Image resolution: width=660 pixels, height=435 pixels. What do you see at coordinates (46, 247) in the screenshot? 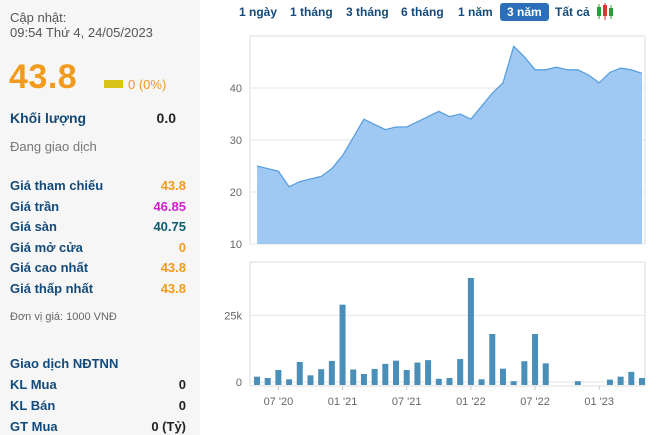
I see `price-row-label: Giá mở cửa` at bounding box center [46, 247].